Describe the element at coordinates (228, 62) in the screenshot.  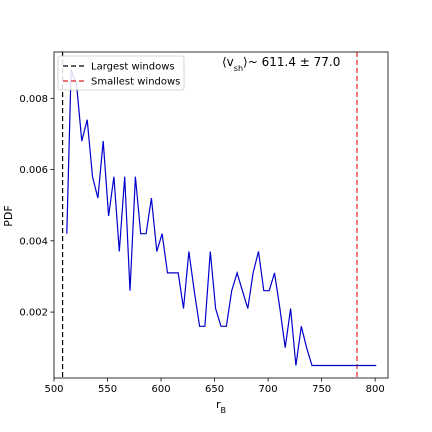
I see `annotation-open: ⟨v` at that location.